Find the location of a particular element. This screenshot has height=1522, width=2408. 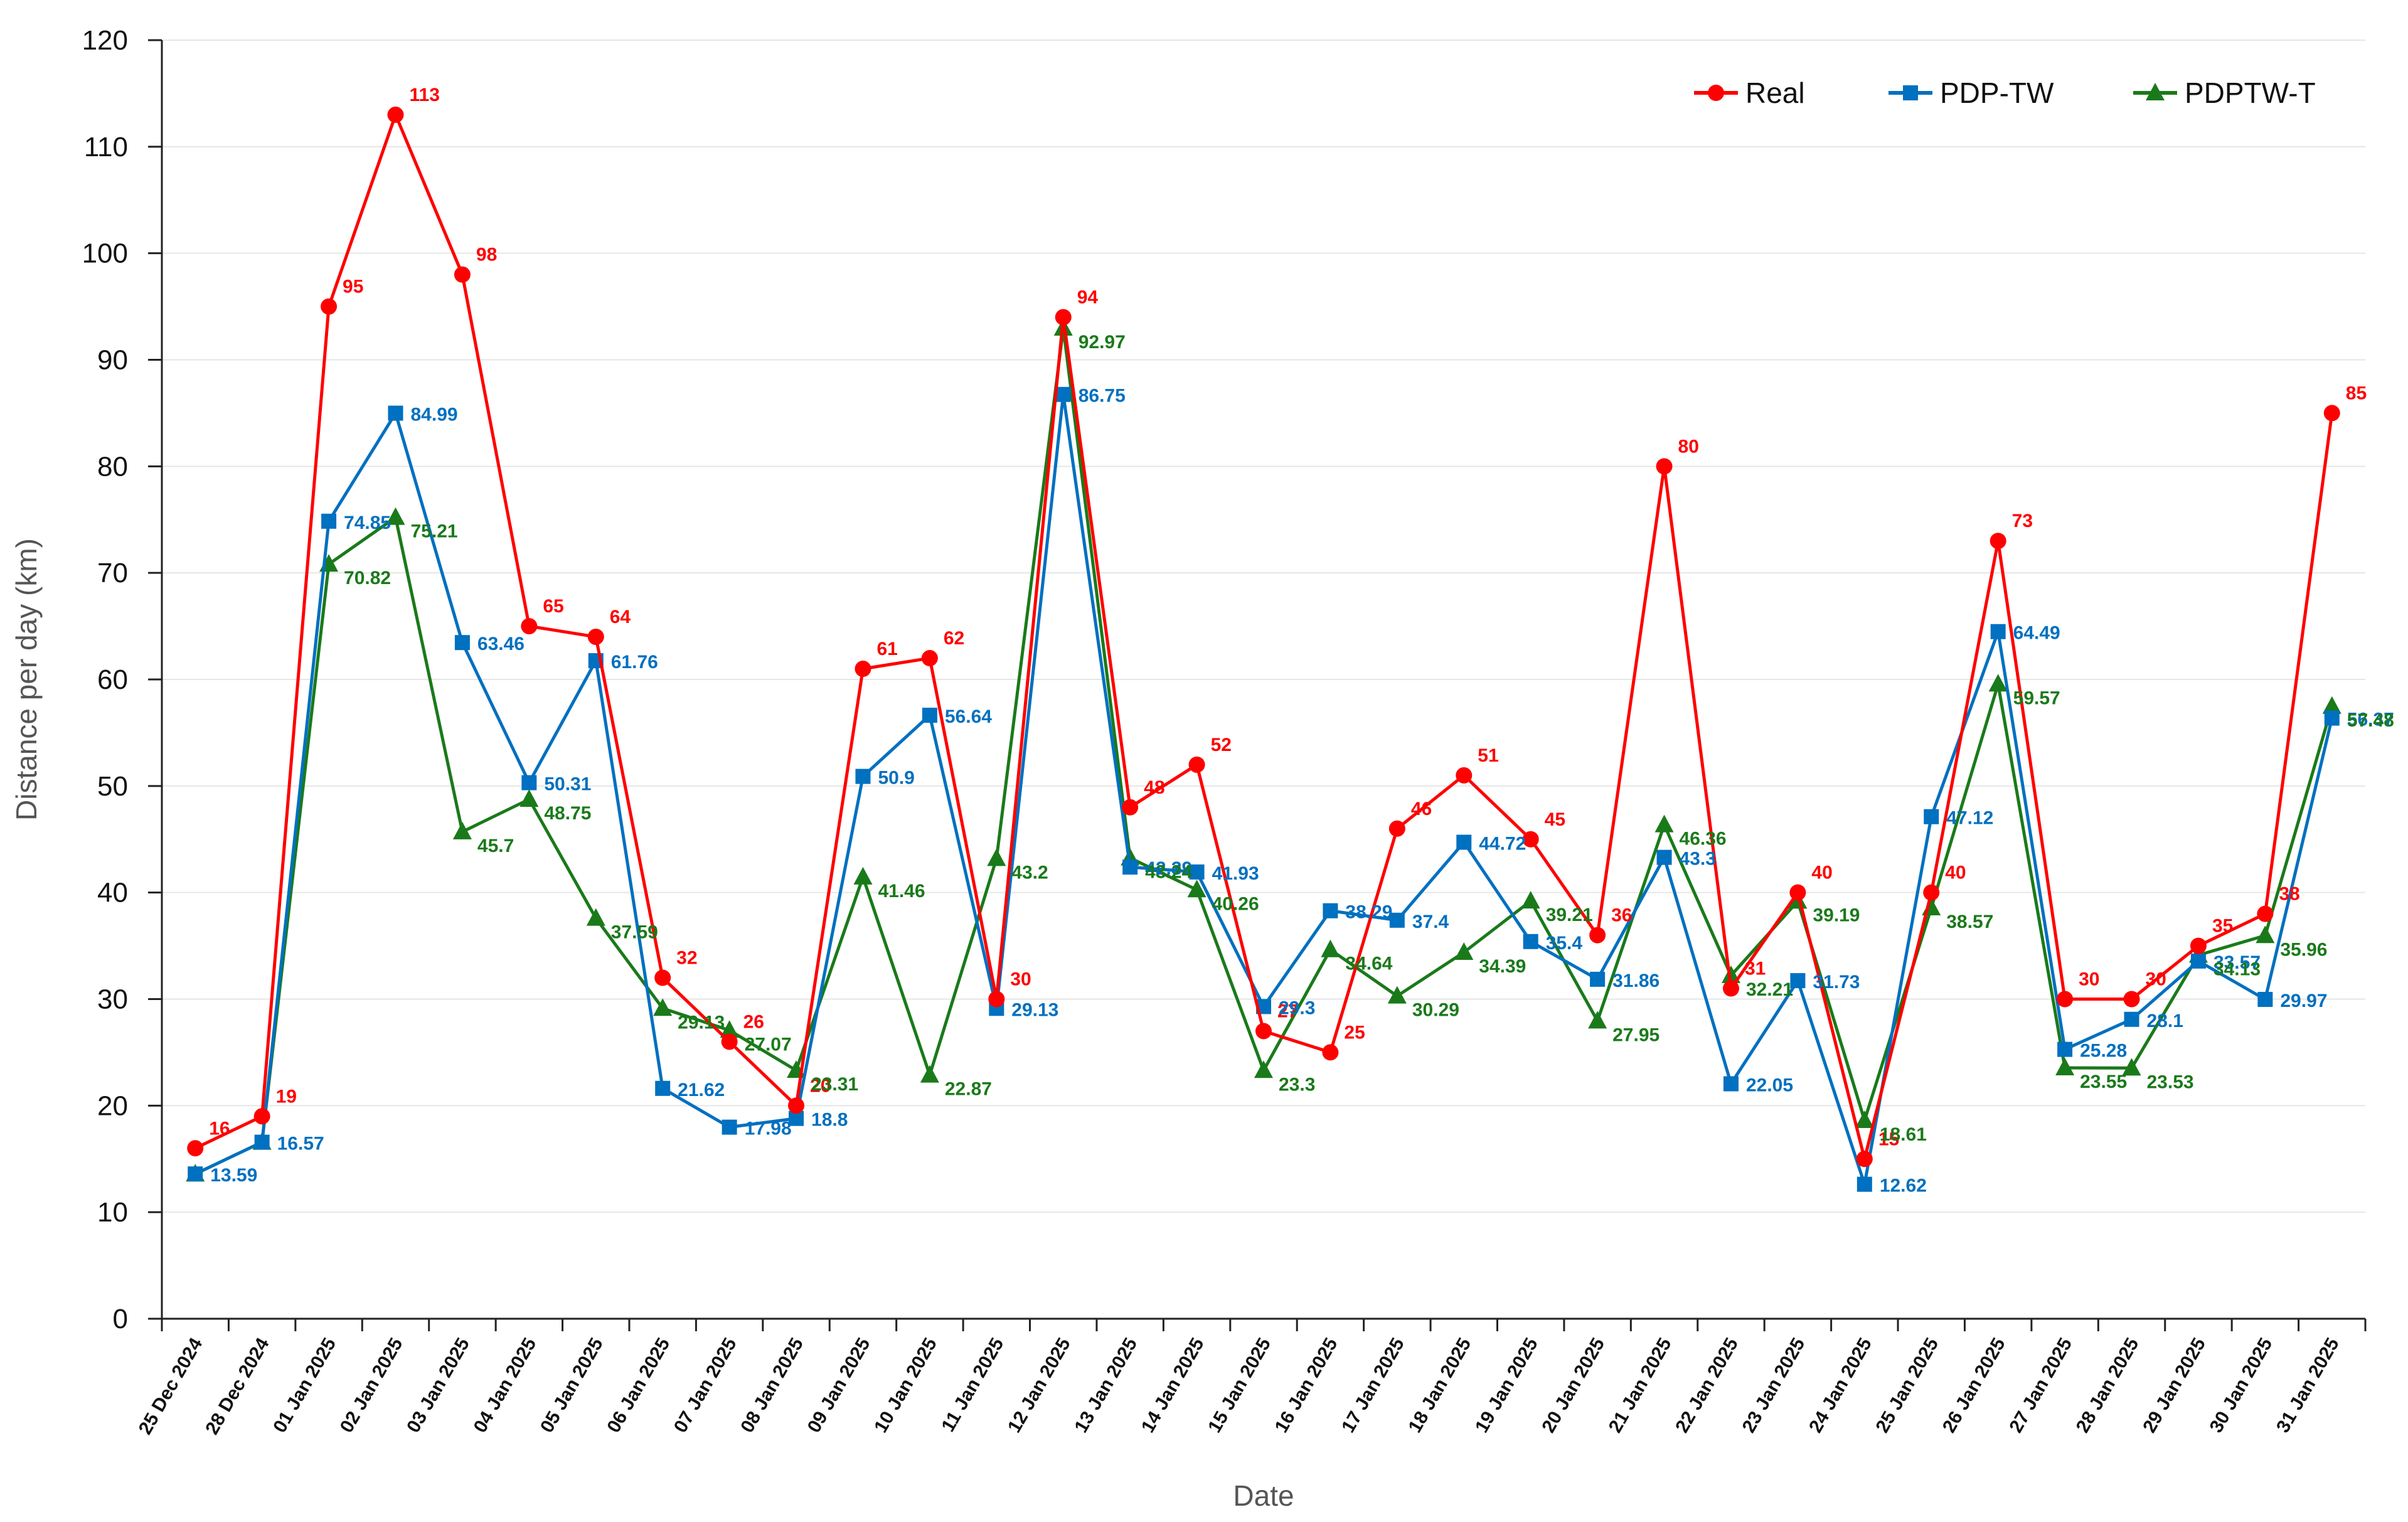

data-label: 26 is located at coordinates (753, 1021).